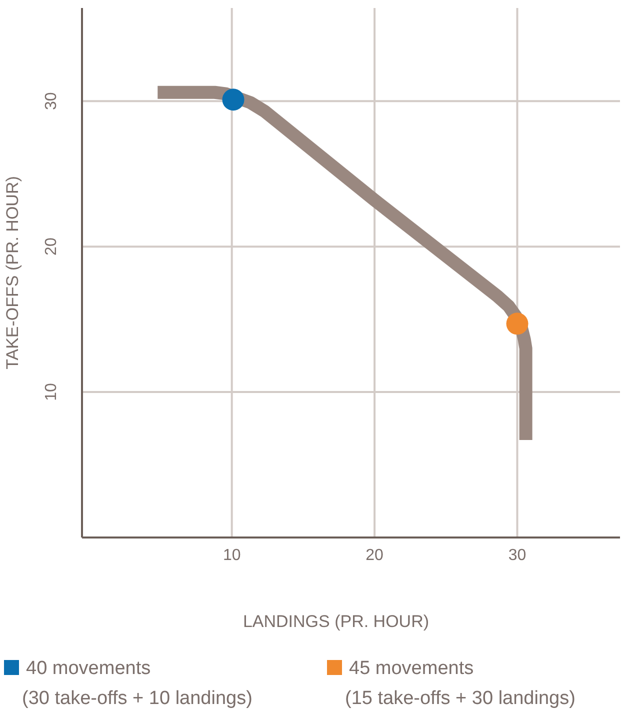 Image resolution: width=623 pixels, height=710 pixels. What do you see at coordinates (51, 247) in the screenshot?
I see `y-tick-label: 20` at bounding box center [51, 247].